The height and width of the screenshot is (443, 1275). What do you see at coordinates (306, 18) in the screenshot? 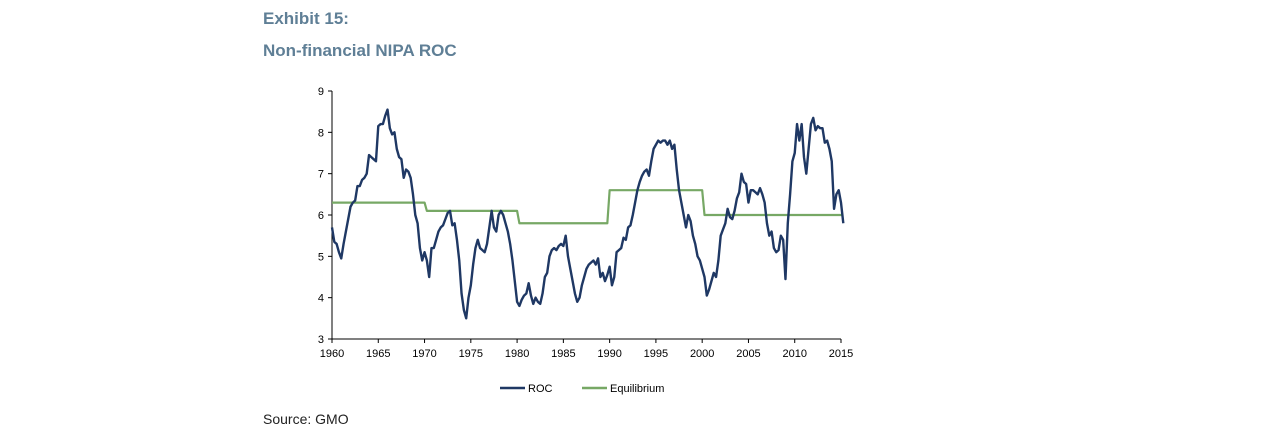
I see `exhibit-label: Exhibit 15:` at bounding box center [306, 18].